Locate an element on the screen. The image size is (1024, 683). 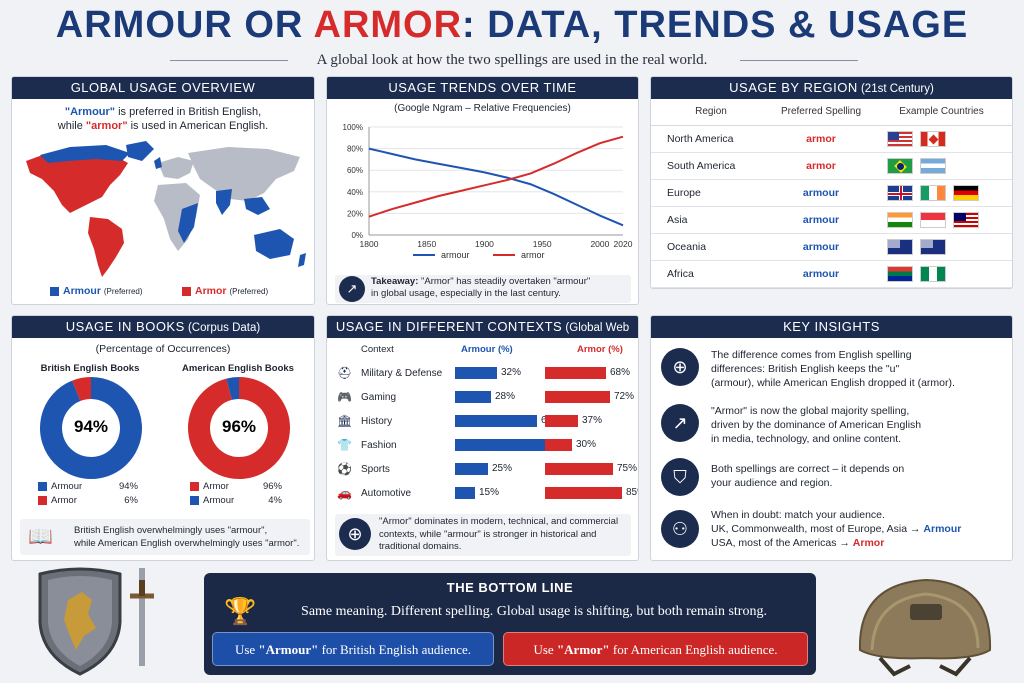
flag-au-icon is located at coordinates (900, 246).